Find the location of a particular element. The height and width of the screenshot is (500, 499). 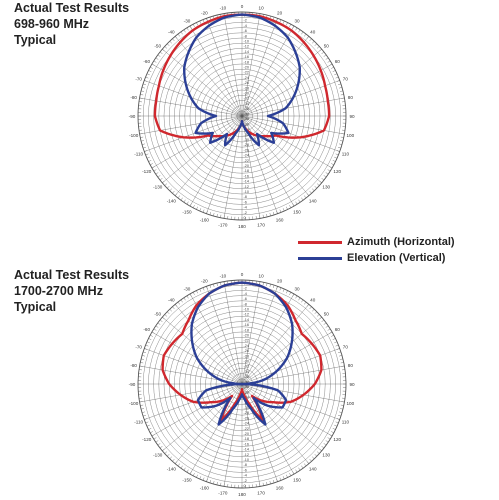

angle-tick-label: 10 is located at coordinates (262, 8).